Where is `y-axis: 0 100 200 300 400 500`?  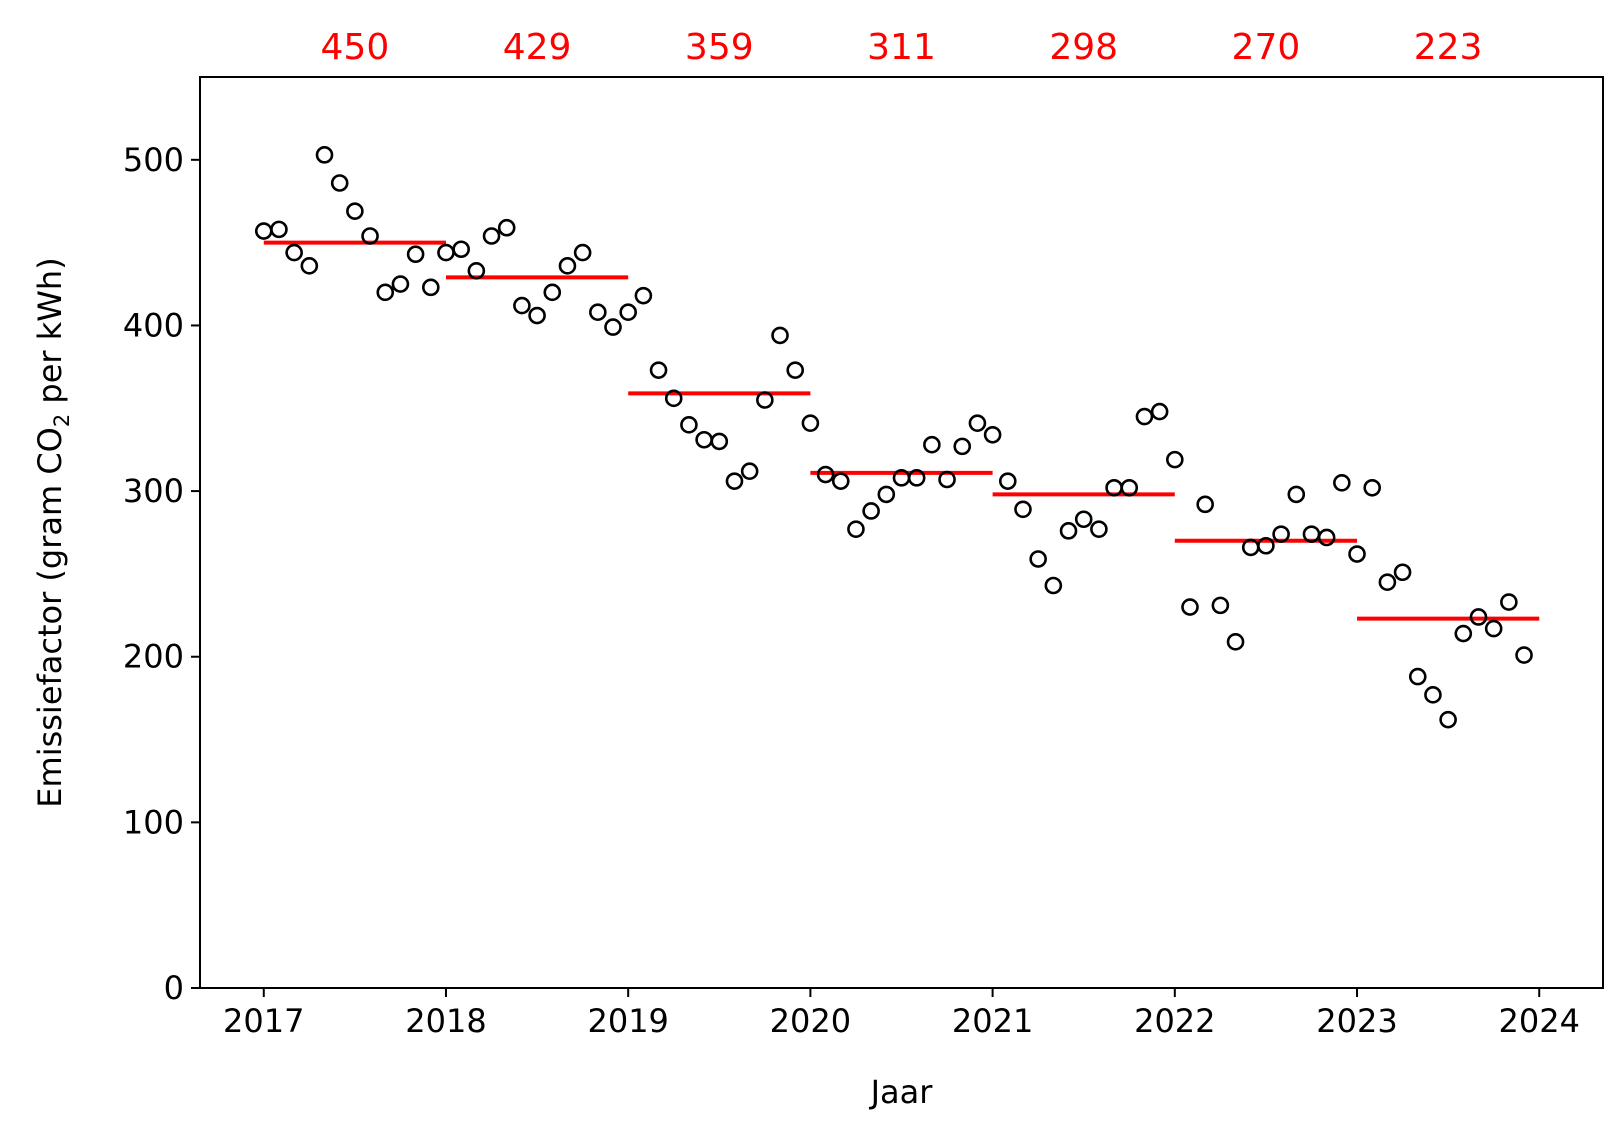
y-axis: 0 100 200 300 400 500 is located at coordinates (161, 574).